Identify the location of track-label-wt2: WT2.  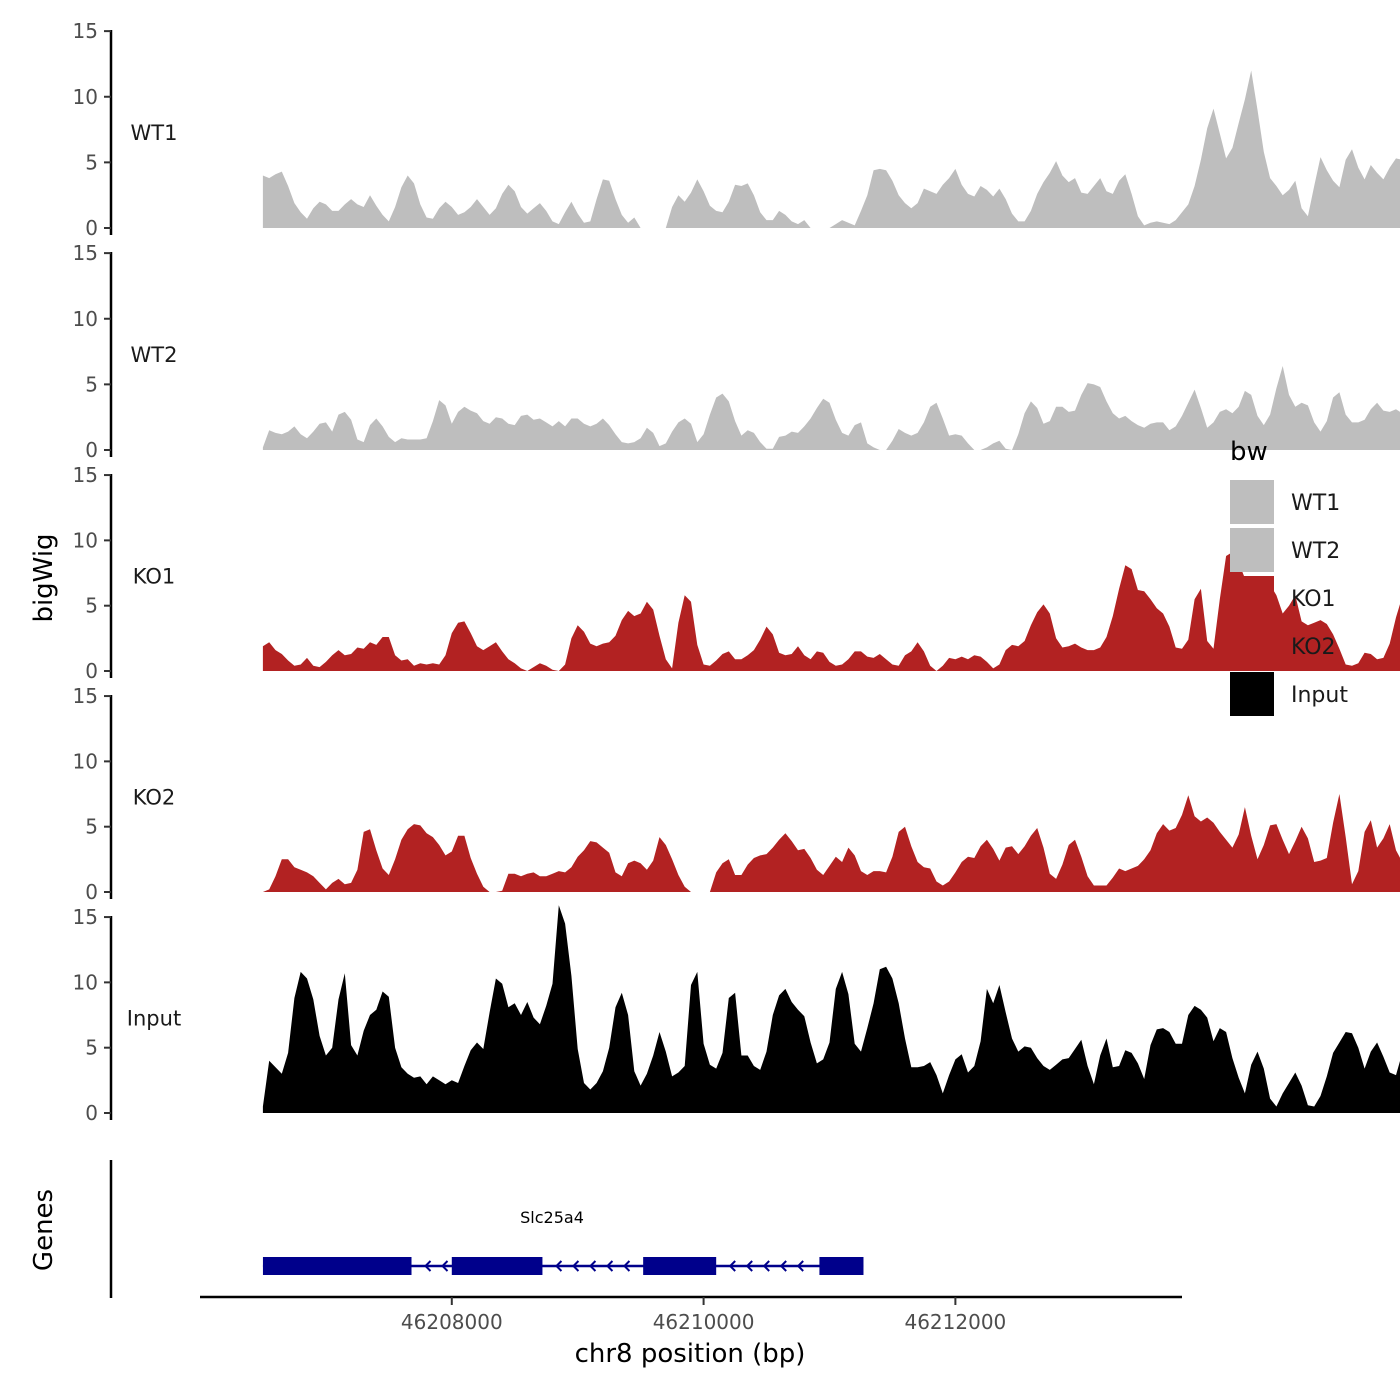
(154, 355).